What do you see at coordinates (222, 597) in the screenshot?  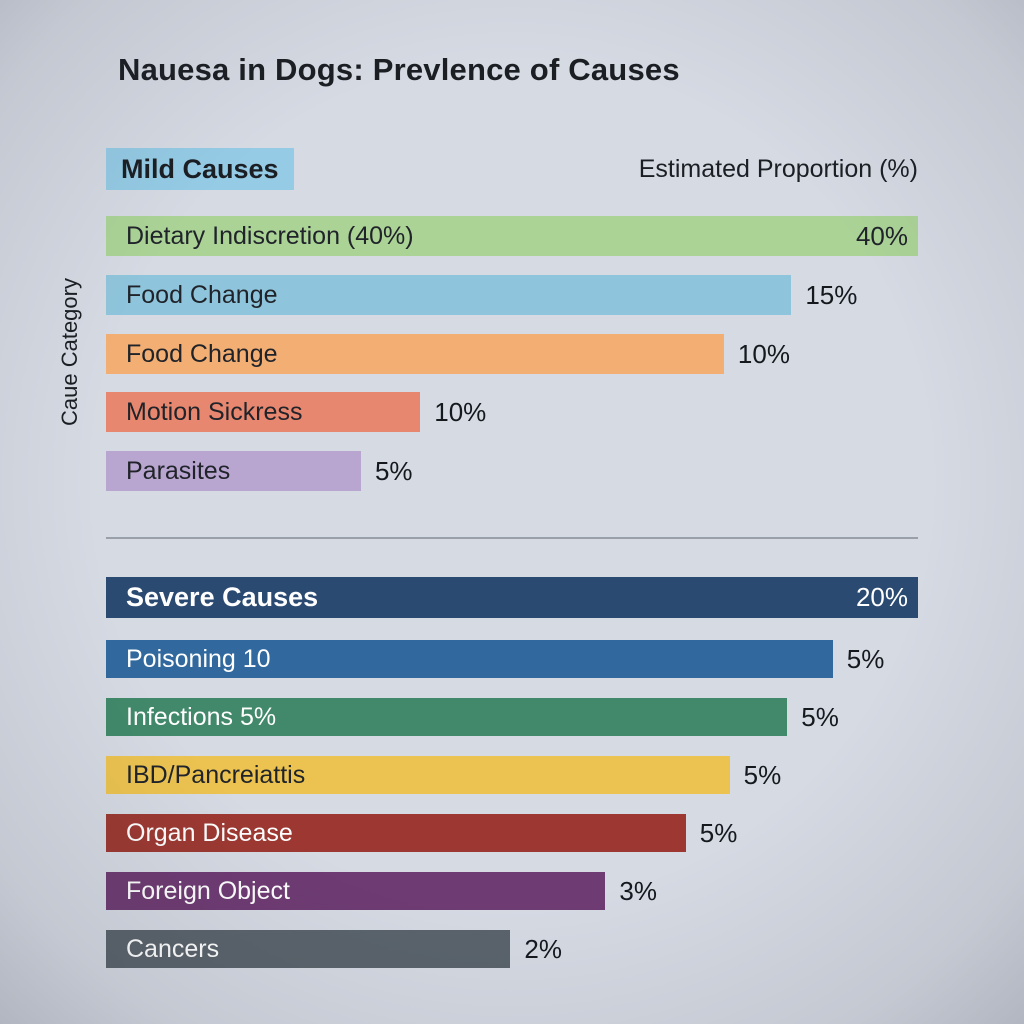 I see `section-header-label: Severe Causes` at bounding box center [222, 597].